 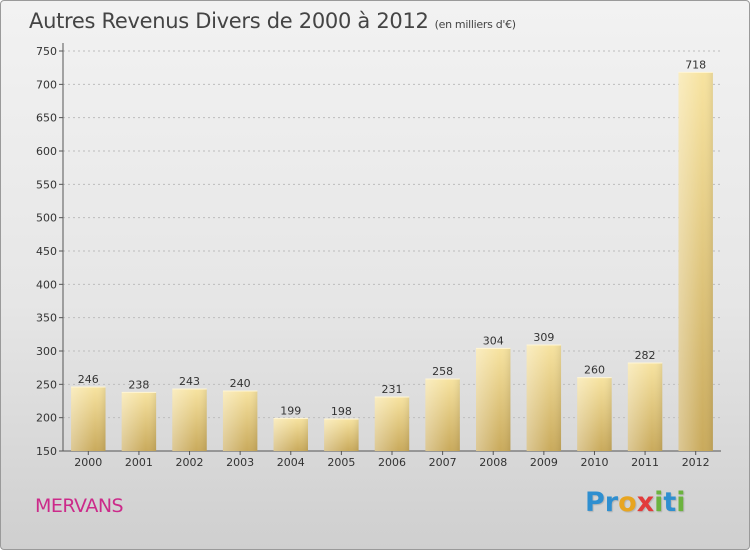 I want to click on x-tick-label: 2003, so click(x=240, y=462).